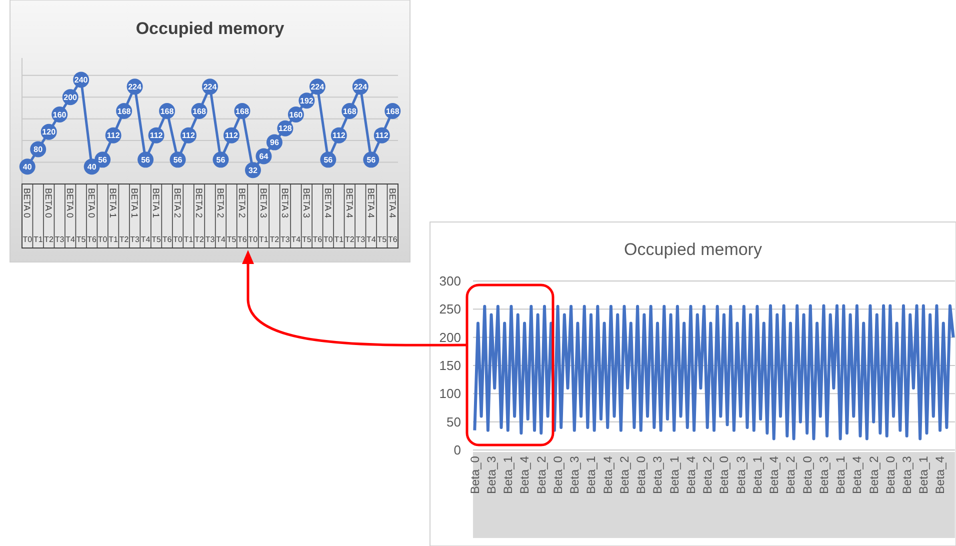  I want to click on category-label: BETA 4 T0, so click(328, 216).